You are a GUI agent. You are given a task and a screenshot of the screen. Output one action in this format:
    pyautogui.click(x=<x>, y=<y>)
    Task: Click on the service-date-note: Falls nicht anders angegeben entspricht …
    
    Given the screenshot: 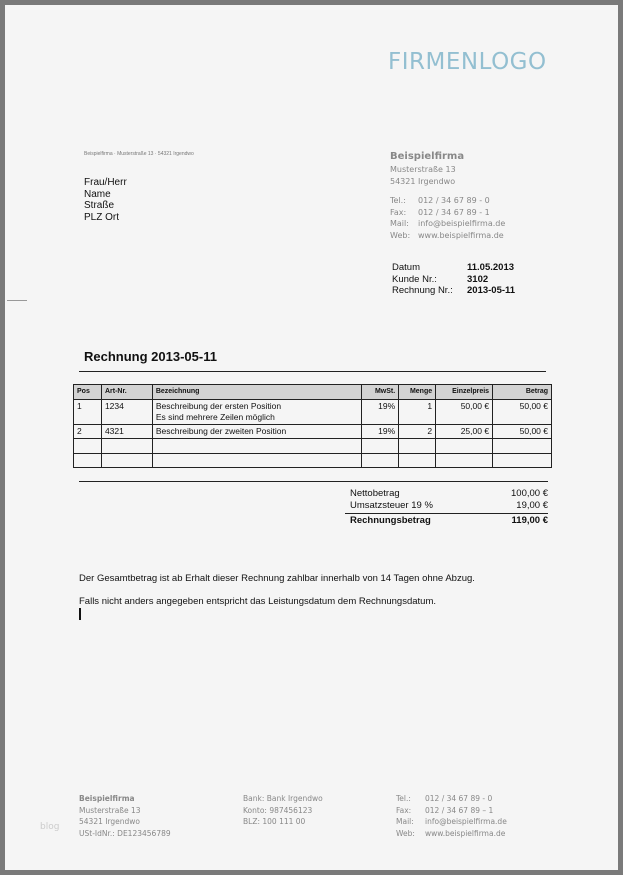 What is the action you would take?
    pyautogui.click(x=257, y=601)
    